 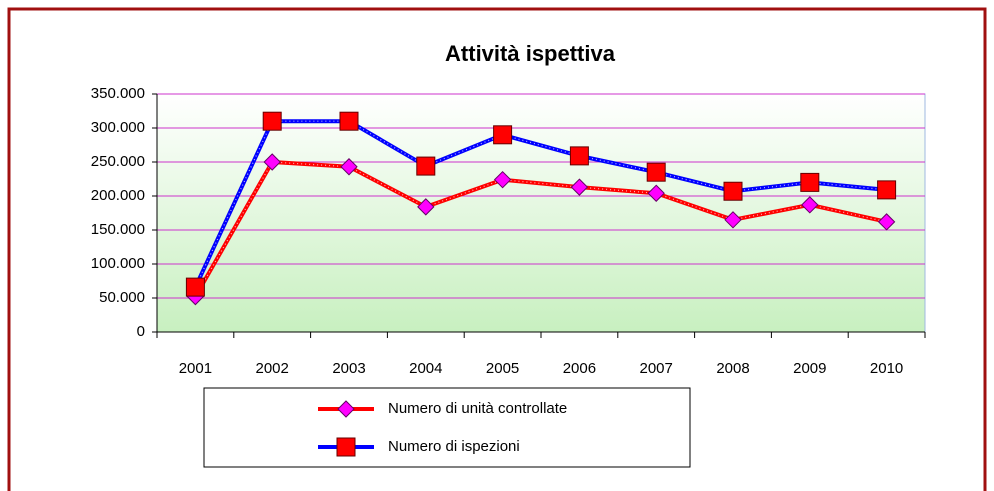 I want to click on y-tick-label: 100.000, so click(x=118, y=263).